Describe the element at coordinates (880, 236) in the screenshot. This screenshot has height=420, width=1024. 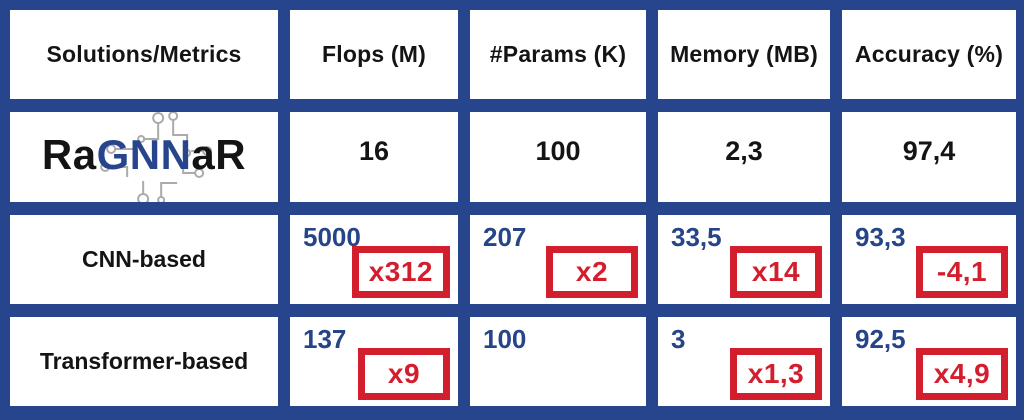
I see `metric-value: 93,3` at that location.